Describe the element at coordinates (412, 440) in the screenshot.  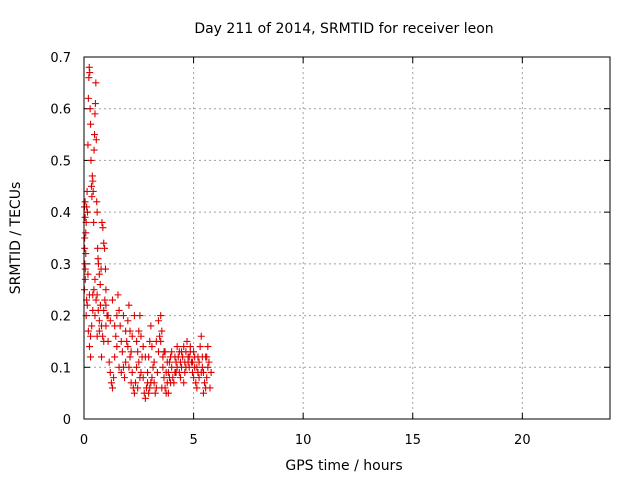
I see `x-tick-label: 15` at that location.